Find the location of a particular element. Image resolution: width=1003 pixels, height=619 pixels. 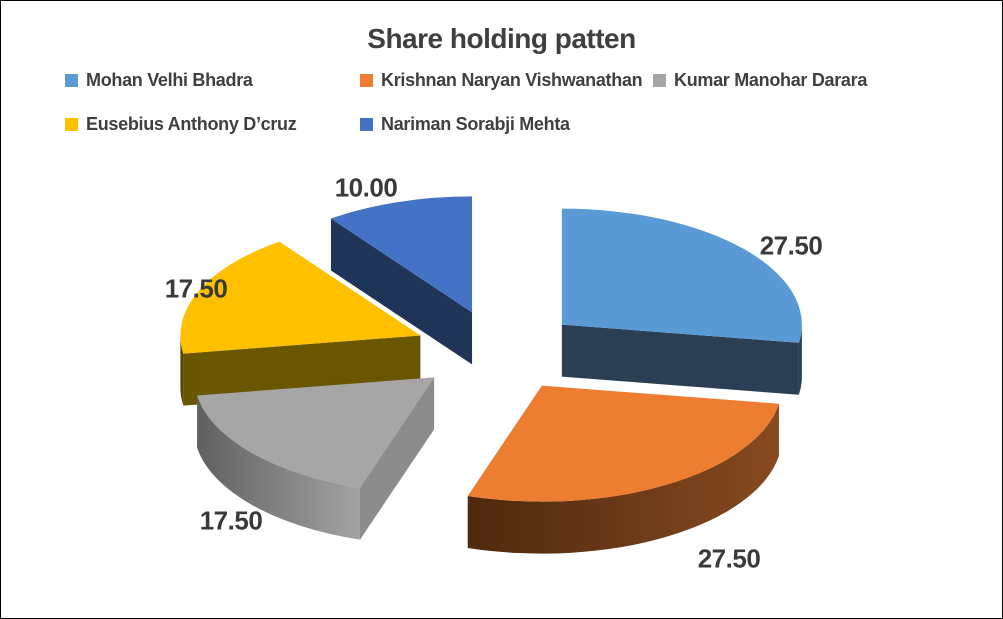

legend-item-krishnan-naryan-vishwanathan: Krishnan Naryan Vishwanathan is located at coordinates (501, 79).